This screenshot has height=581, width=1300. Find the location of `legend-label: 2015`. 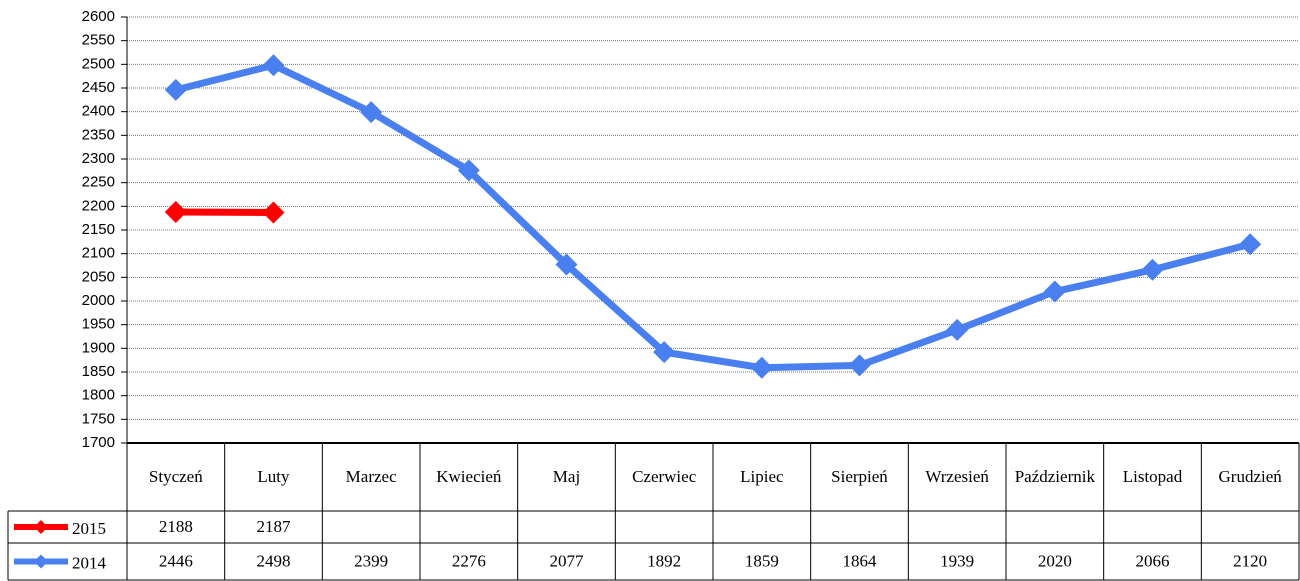

legend-label: 2015 is located at coordinates (89, 528).